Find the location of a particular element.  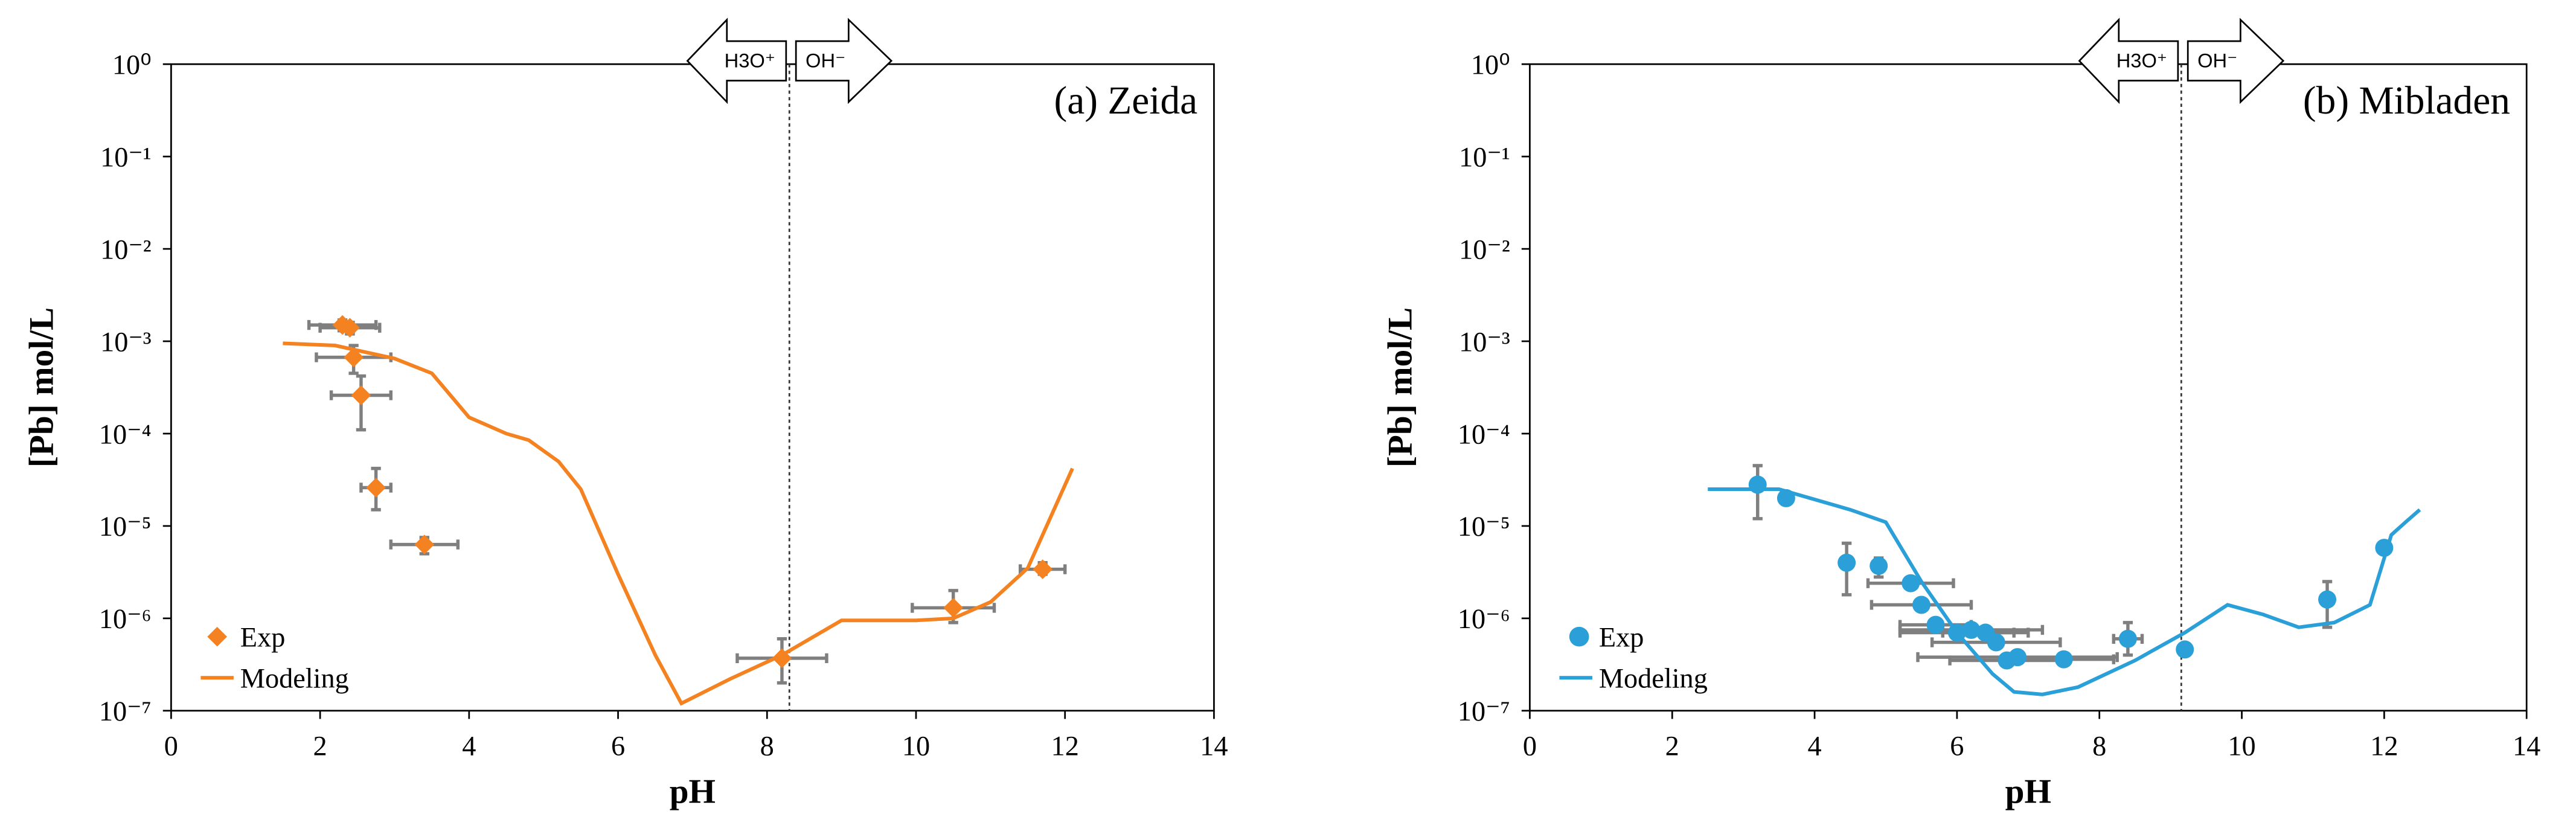

annotation: (a) Zeida is located at coordinates (1126, 101).